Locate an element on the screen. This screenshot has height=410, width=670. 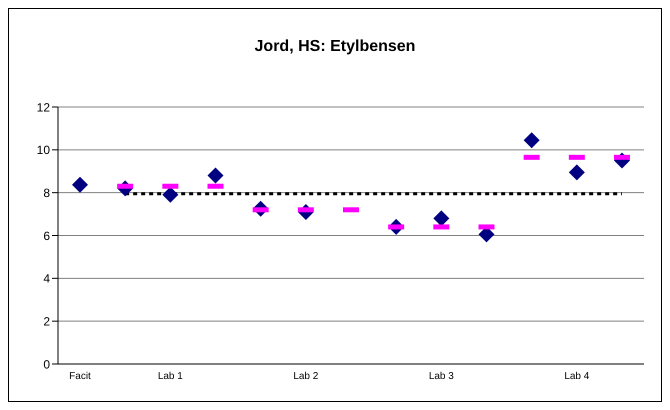
x-tick-label: Lab 4 is located at coordinates (577, 376).